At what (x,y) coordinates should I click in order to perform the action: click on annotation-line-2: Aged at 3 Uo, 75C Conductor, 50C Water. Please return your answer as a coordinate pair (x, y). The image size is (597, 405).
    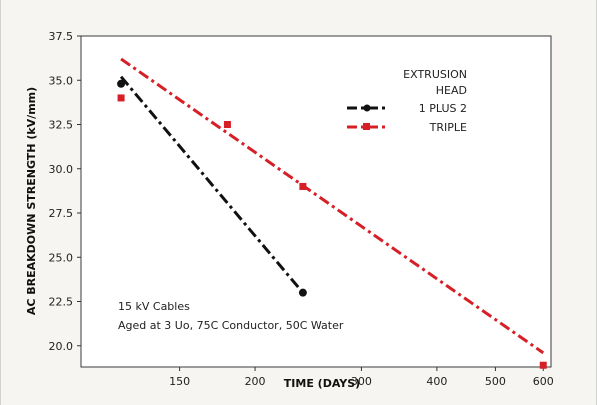
    Looking at the image, I should click on (231, 325).